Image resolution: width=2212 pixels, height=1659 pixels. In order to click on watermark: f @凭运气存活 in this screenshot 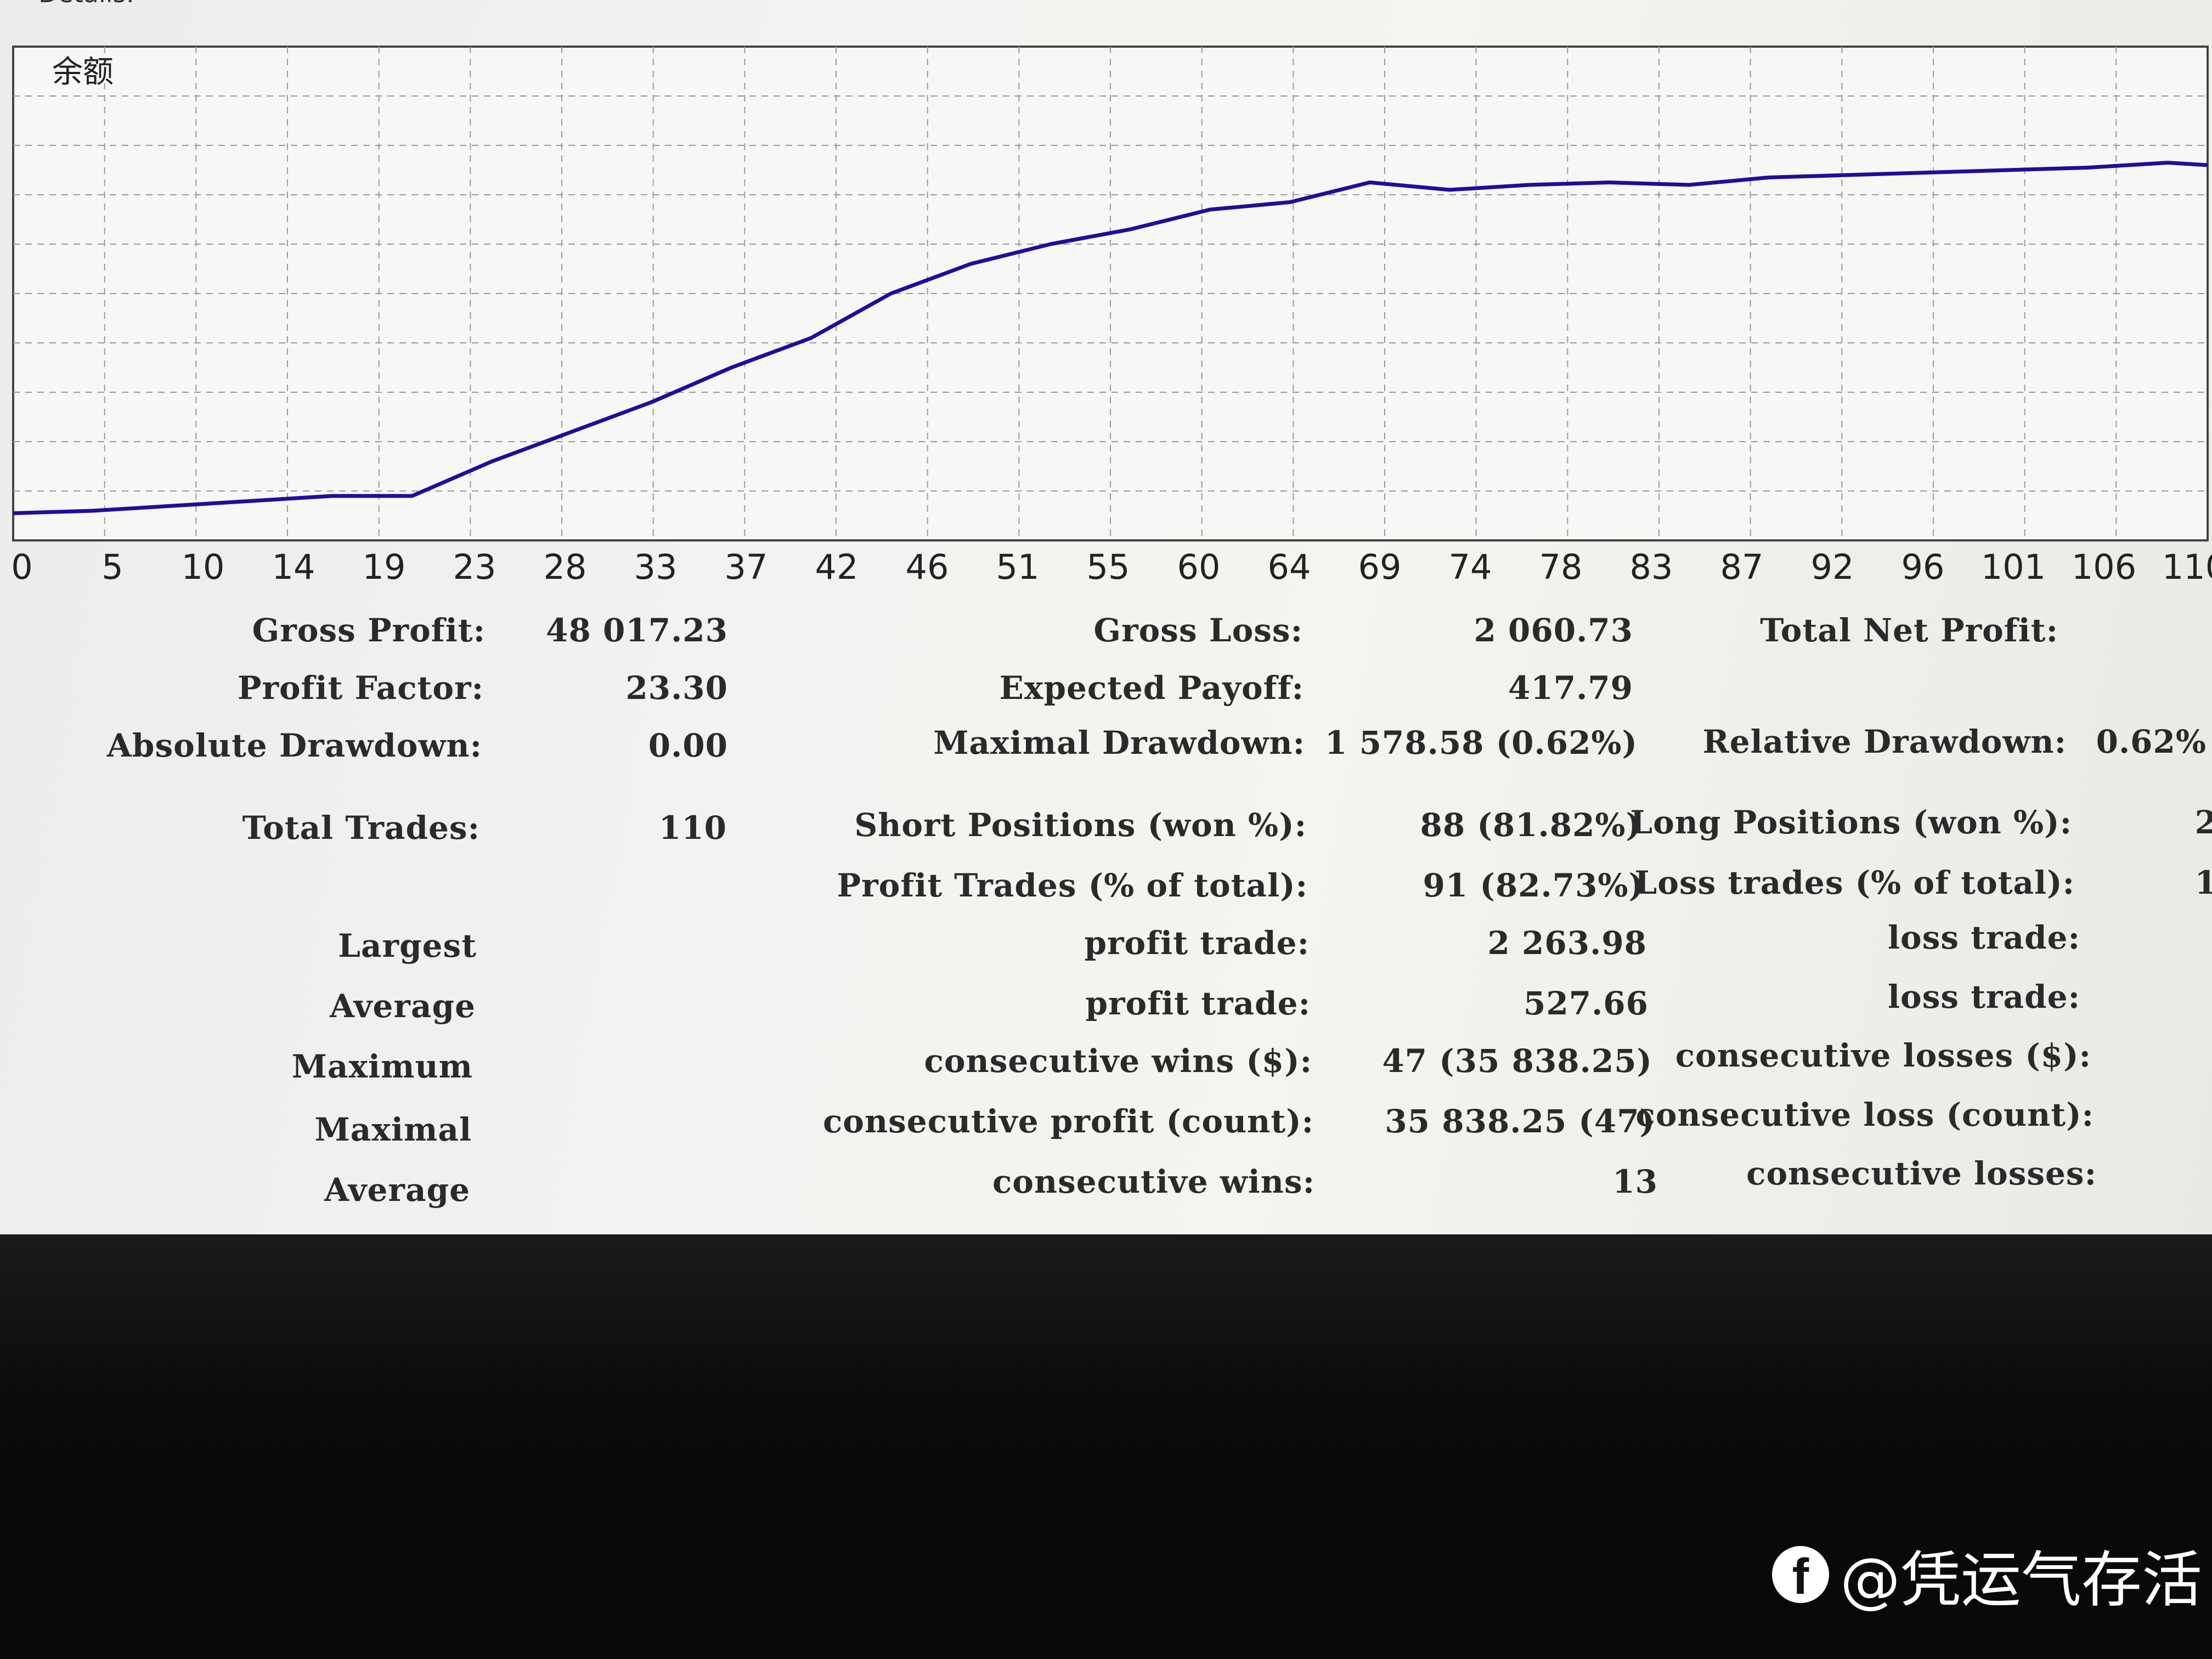, I will do `click(1987, 1575)`.